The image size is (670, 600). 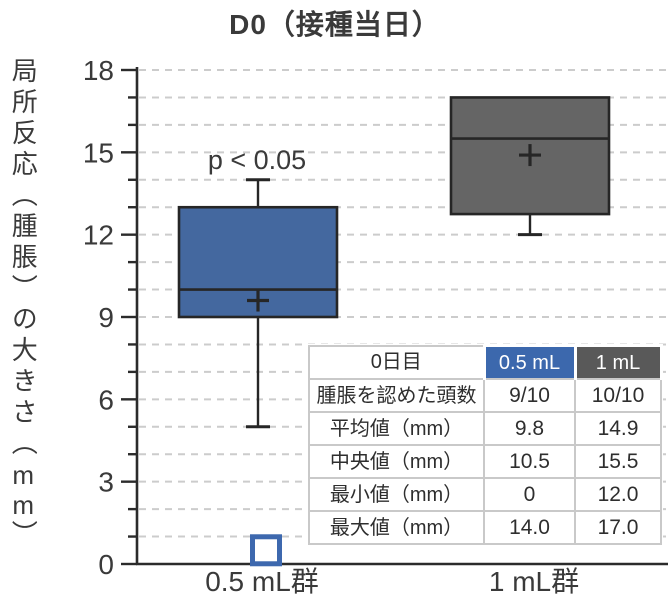 What do you see at coordinates (529, 494) in the screenshot?
I see `summary-table-value-cell: 0` at bounding box center [529, 494].